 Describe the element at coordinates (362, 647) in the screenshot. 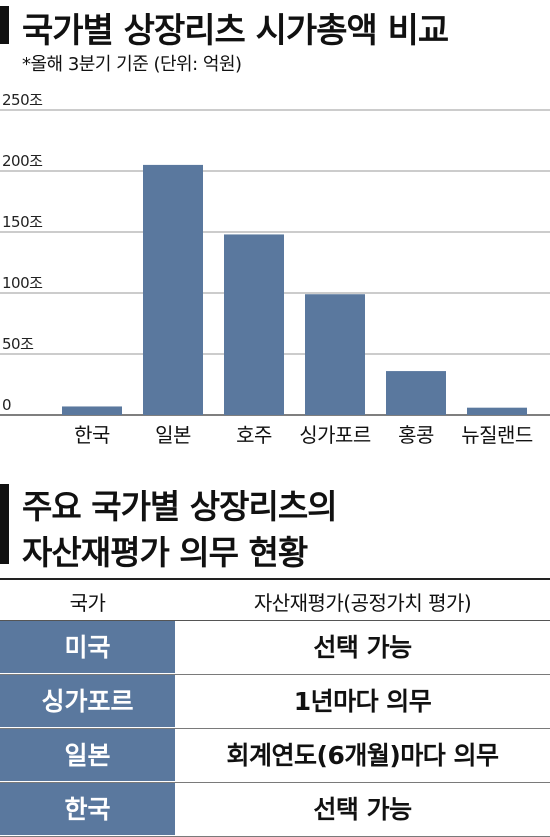

I see `row-status: 선택 가능` at that location.